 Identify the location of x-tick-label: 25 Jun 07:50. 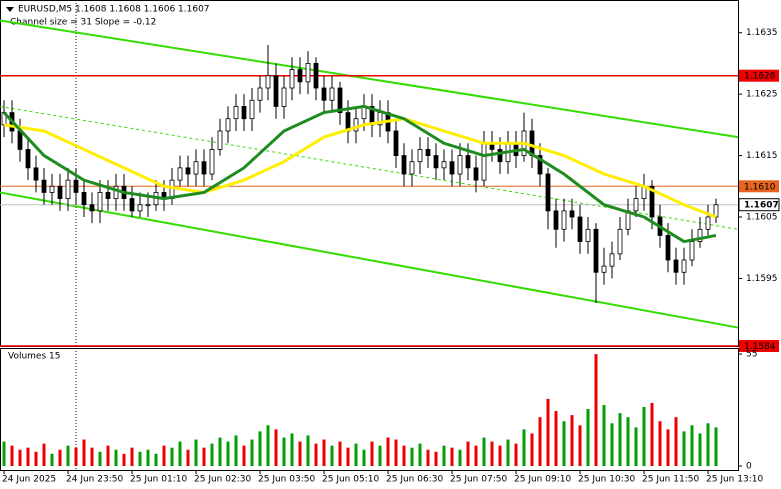
(478, 480).